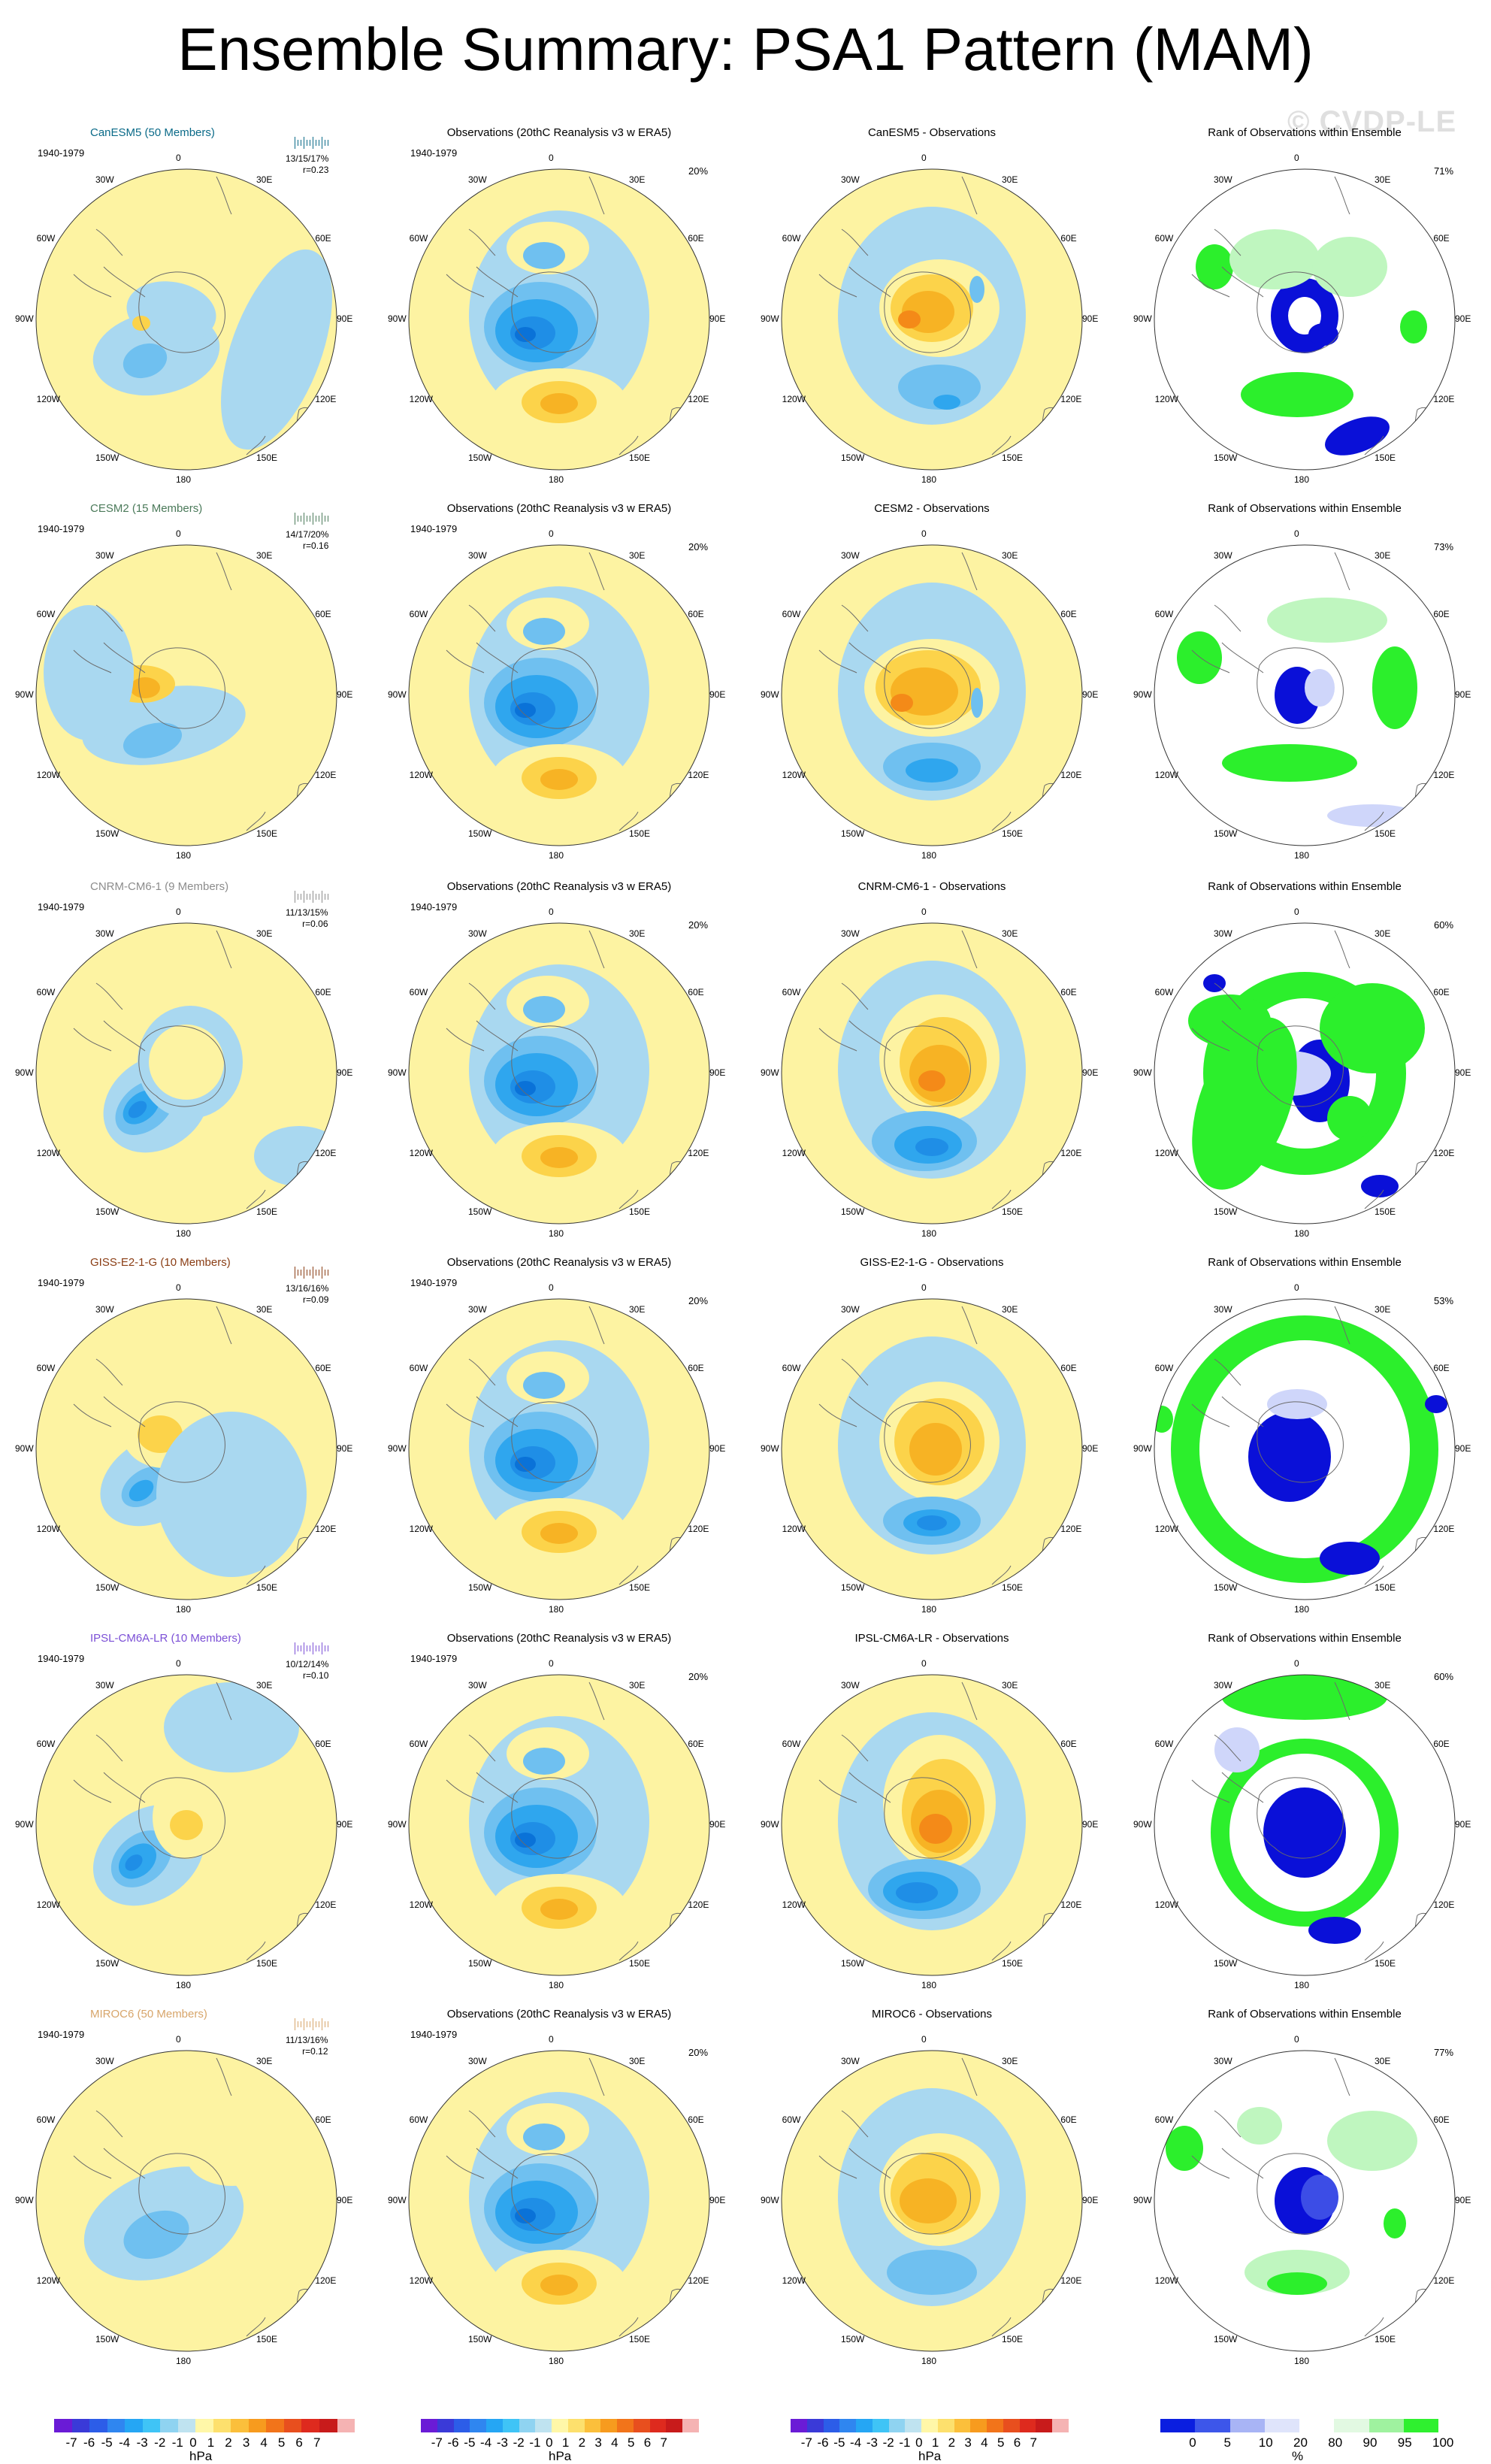 Image resolution: width=1491 pixels, height=2464 pixels. I want to click on pattern-correlation: r=0.16, so click(316, 545).